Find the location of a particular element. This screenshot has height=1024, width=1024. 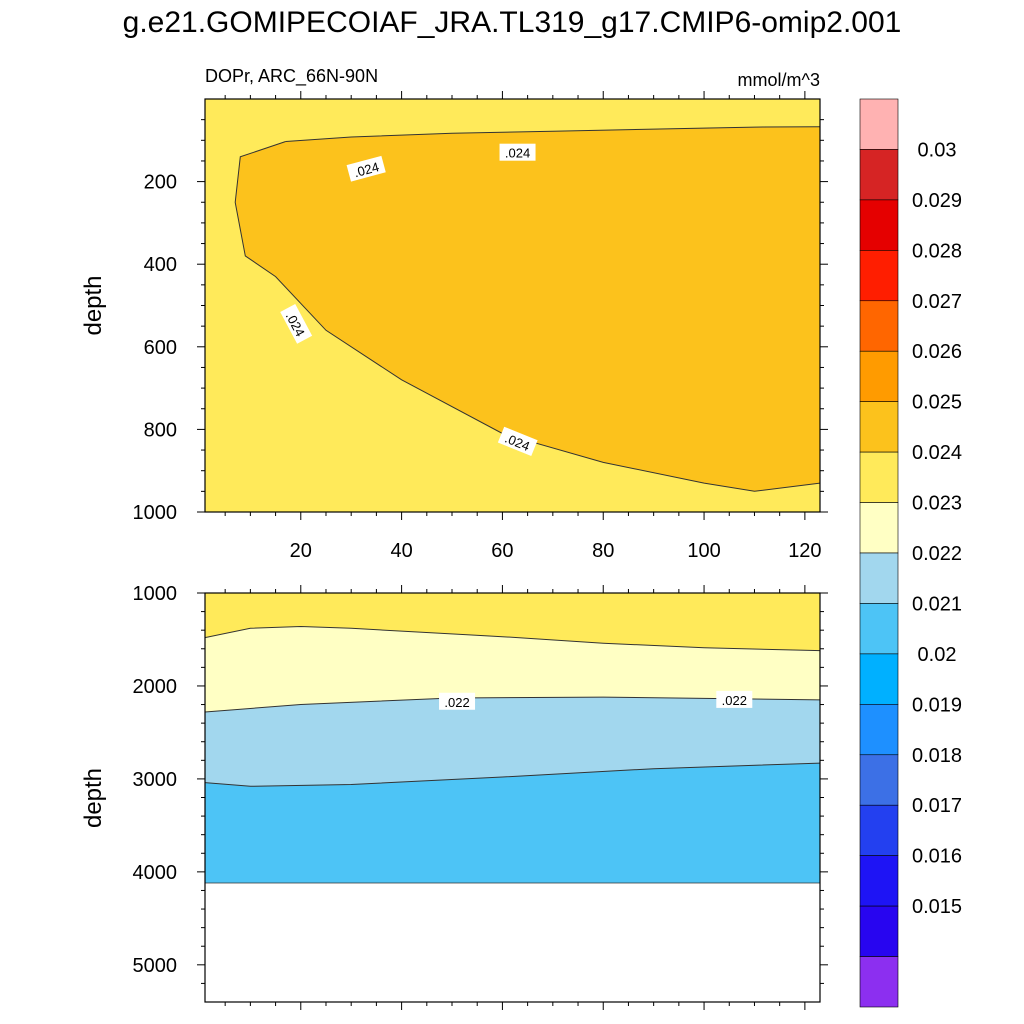

upper-xtick-label: 40 is located at coordinates (401, 551).